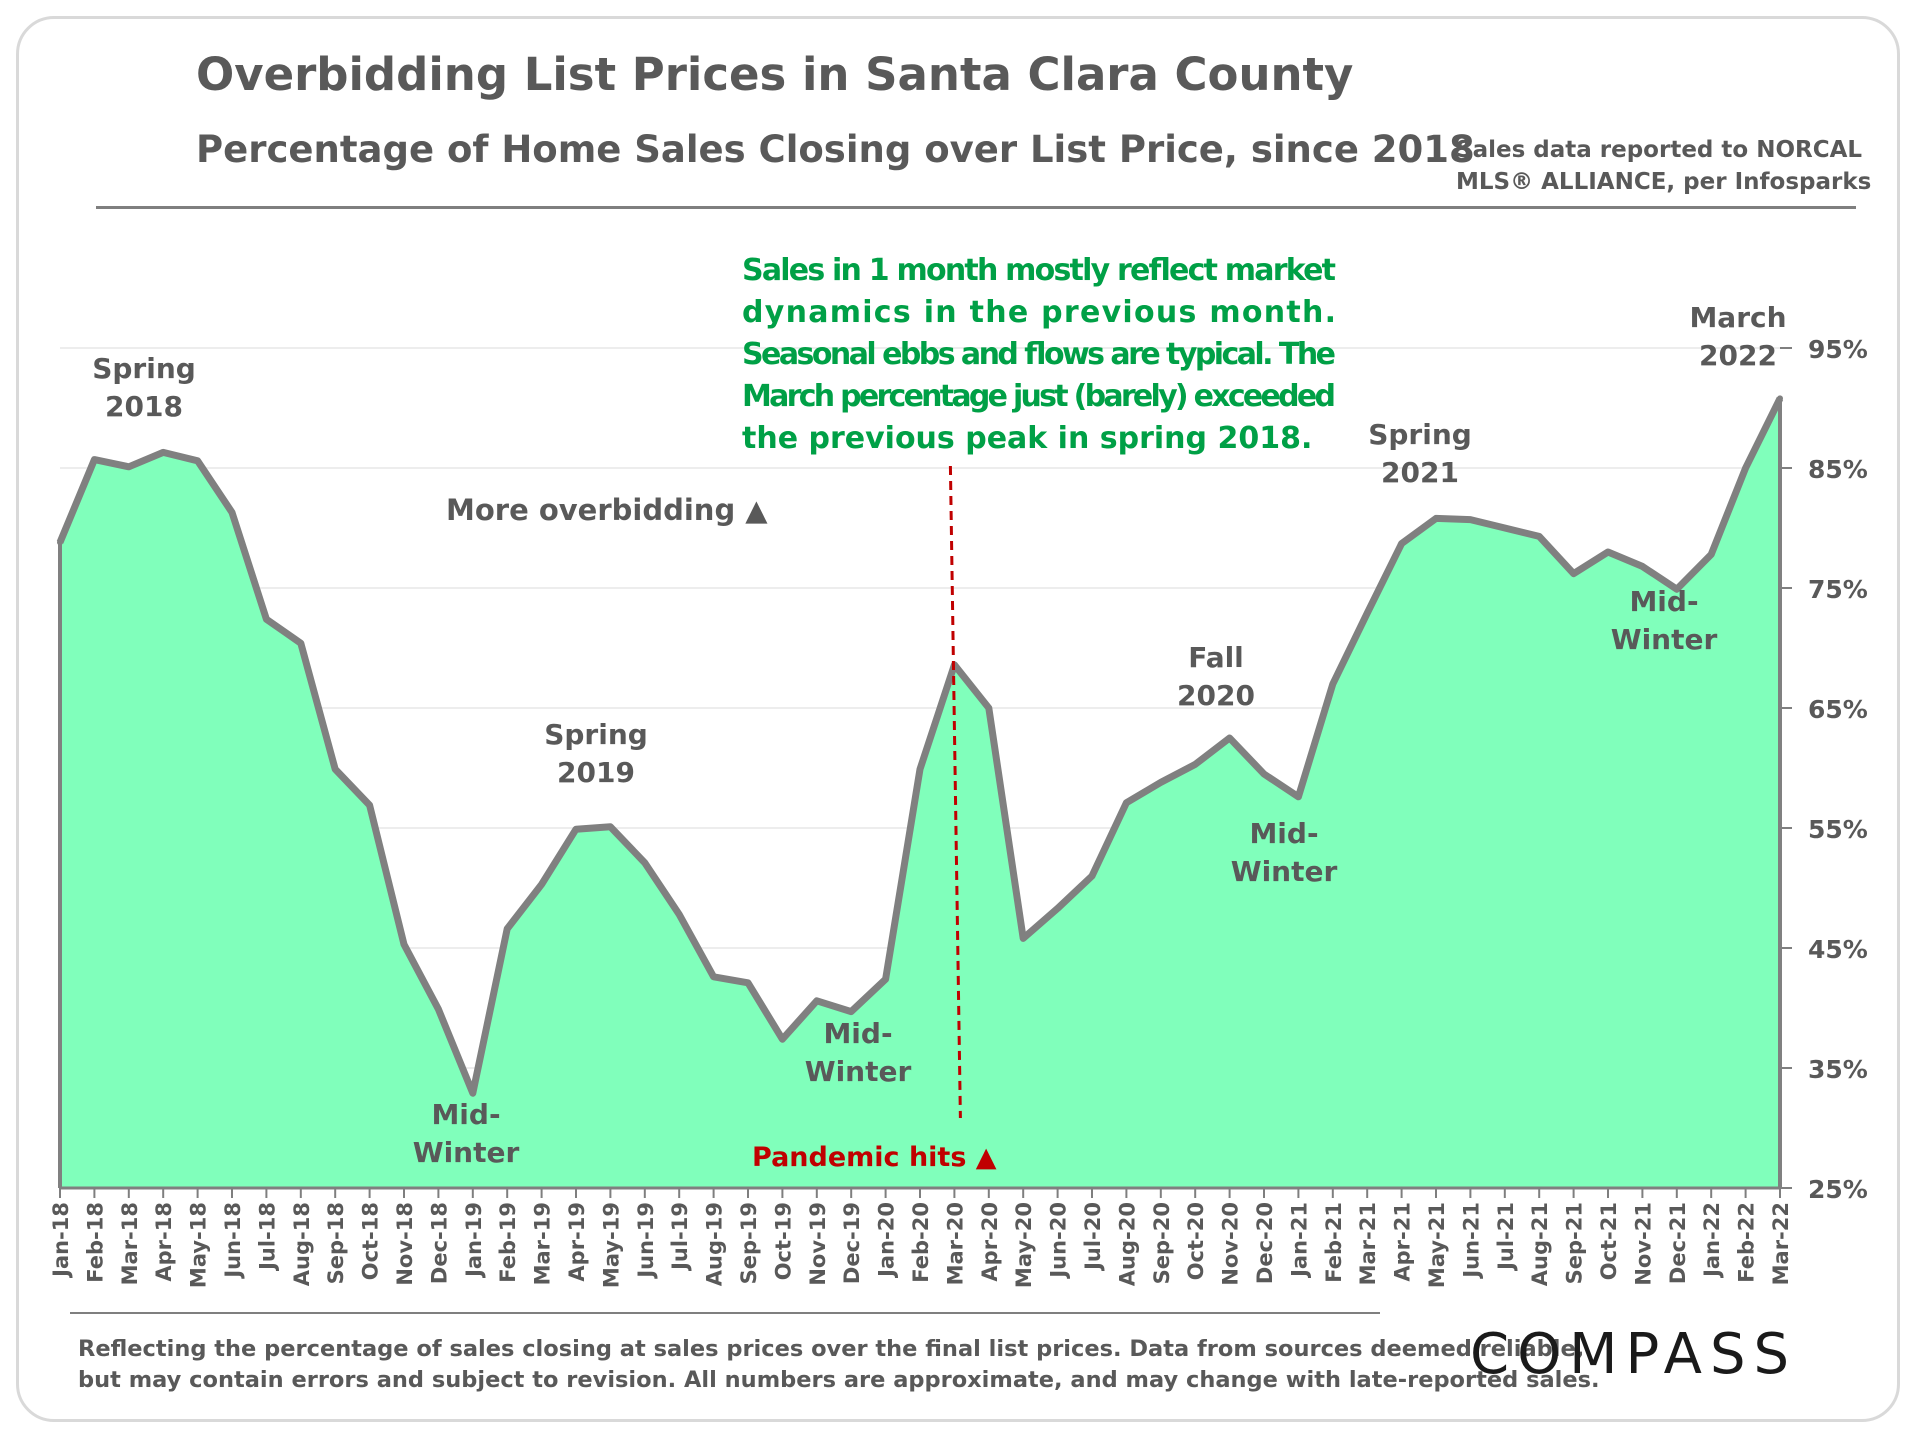 The height and width of the screenshot is (1440, 1920). What do you see at coordinates (1039, 354) in the screenshot?
I see `callout-line: Seasonal ebbs and flows are typical. The` at bounding box center [1039, 354].